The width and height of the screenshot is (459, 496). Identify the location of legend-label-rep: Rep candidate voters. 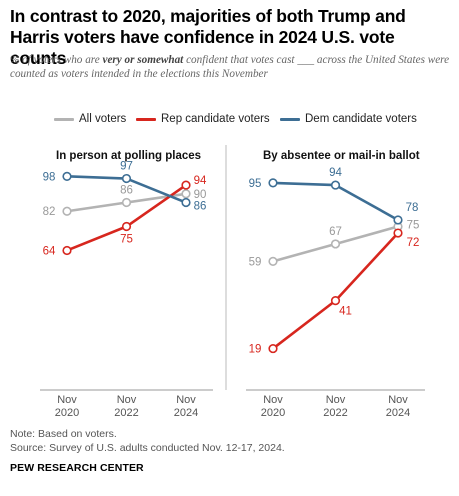
(215, 119).